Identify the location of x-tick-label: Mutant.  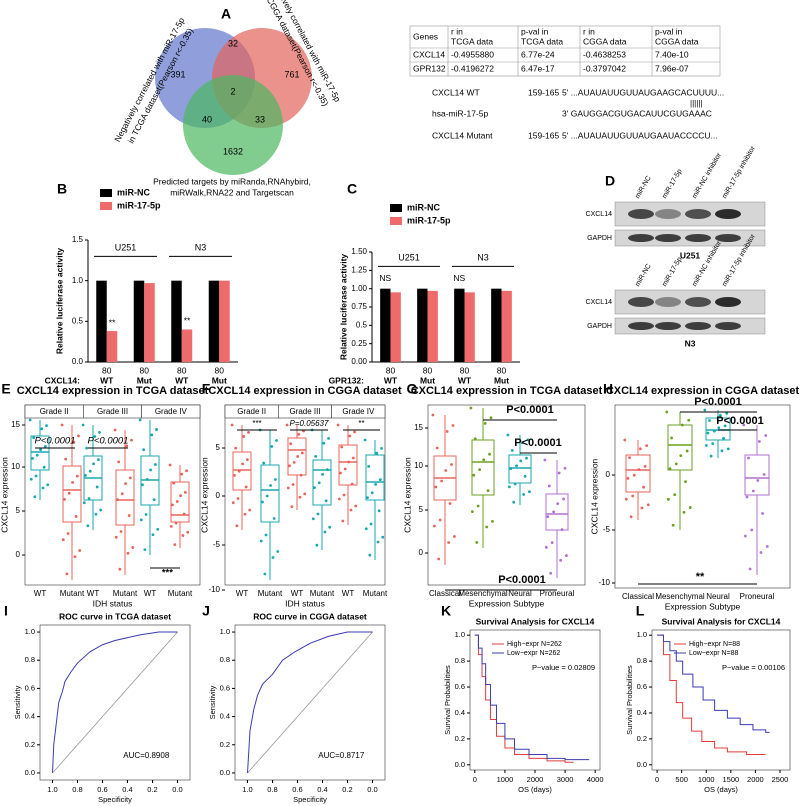
(180, 593).